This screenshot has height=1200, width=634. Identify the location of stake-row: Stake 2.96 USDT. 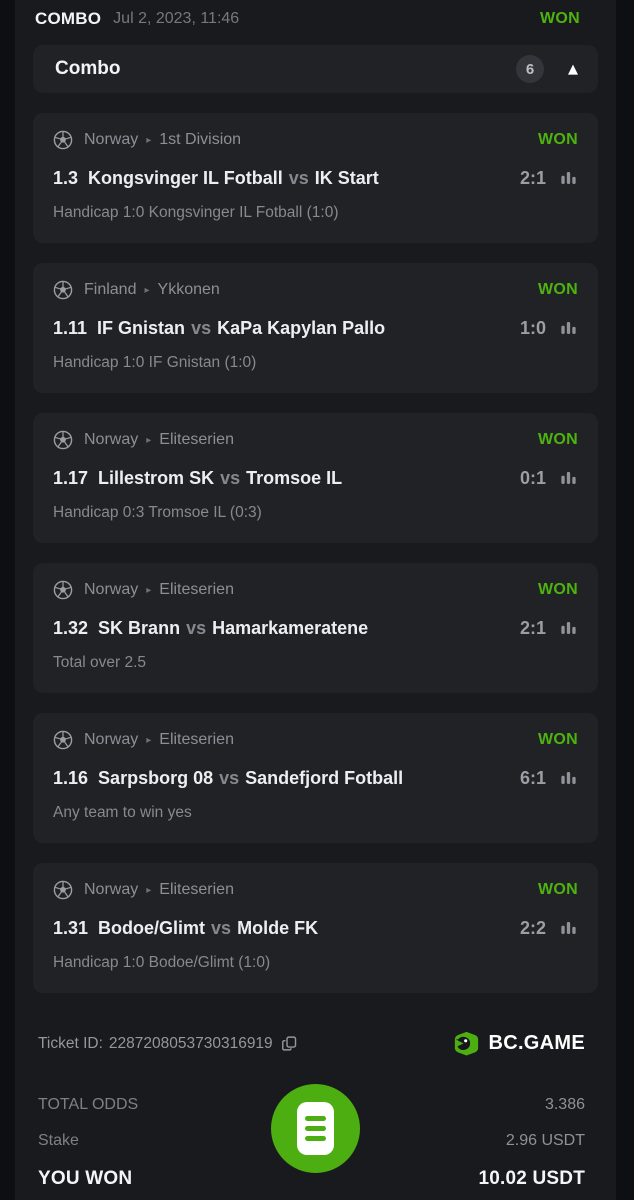
(311, 1141).